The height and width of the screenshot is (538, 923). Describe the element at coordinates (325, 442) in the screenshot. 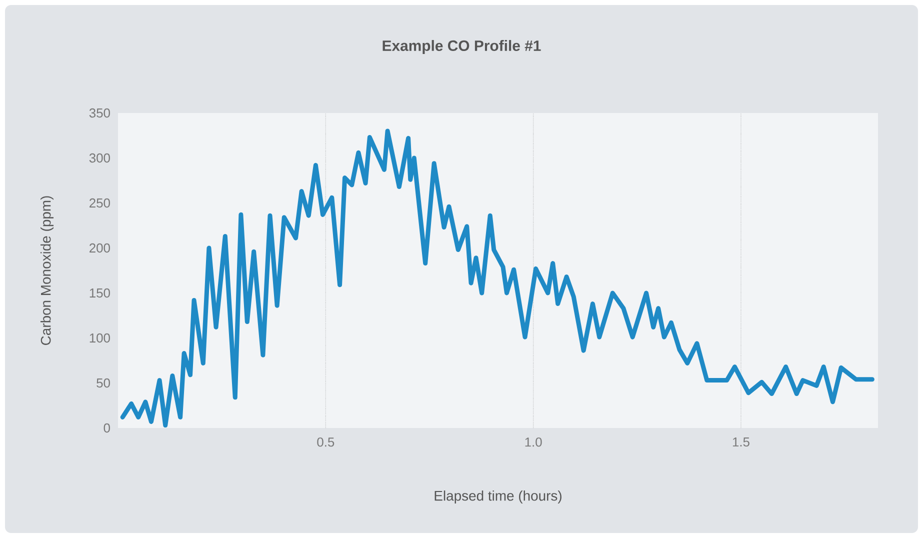

I see `x-tick-label: 0.5` at that location.